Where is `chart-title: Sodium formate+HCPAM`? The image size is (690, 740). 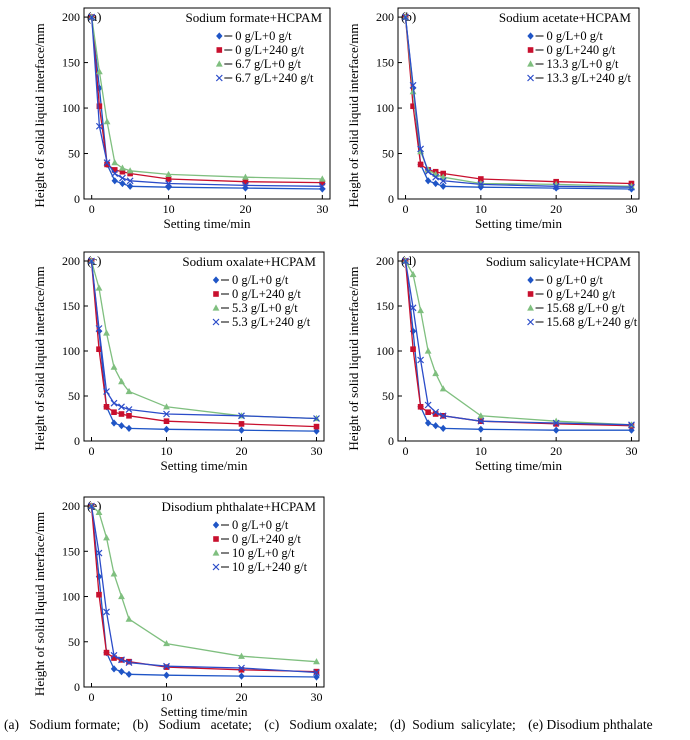 chart-title: Sodium formate+HCPAM is located at coordinates (254, 17).